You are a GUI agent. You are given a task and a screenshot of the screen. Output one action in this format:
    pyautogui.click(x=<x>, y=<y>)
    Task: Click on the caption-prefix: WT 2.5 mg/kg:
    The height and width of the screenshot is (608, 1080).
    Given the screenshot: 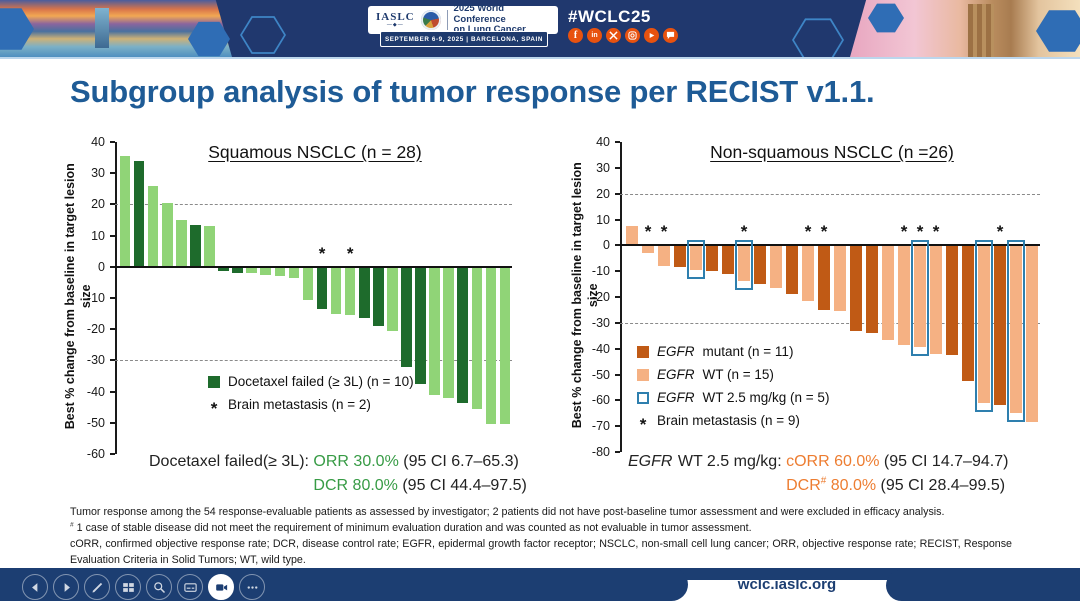 What is the action you would take?
    pyautogui.click(x=730, y=461)
    